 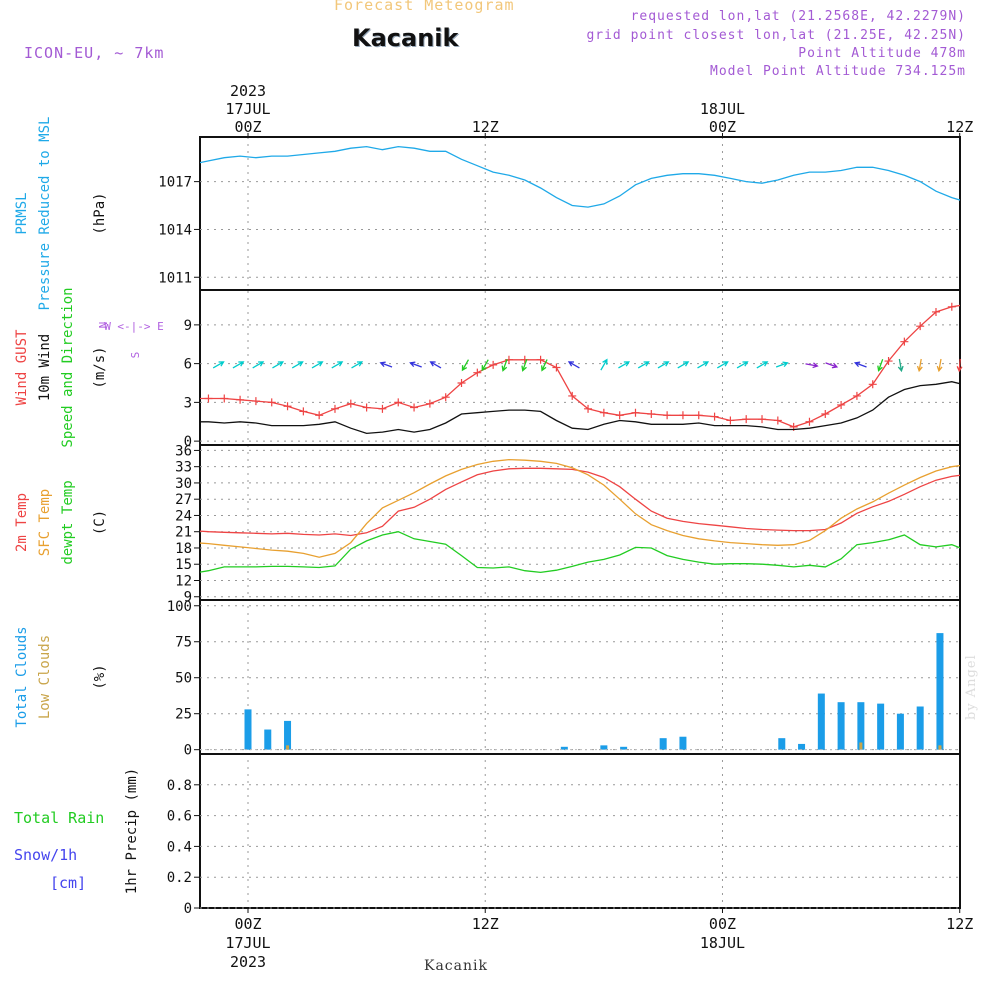 I want to click on temperature-axis-label: 2m Temp, so click(x=22, y=522).